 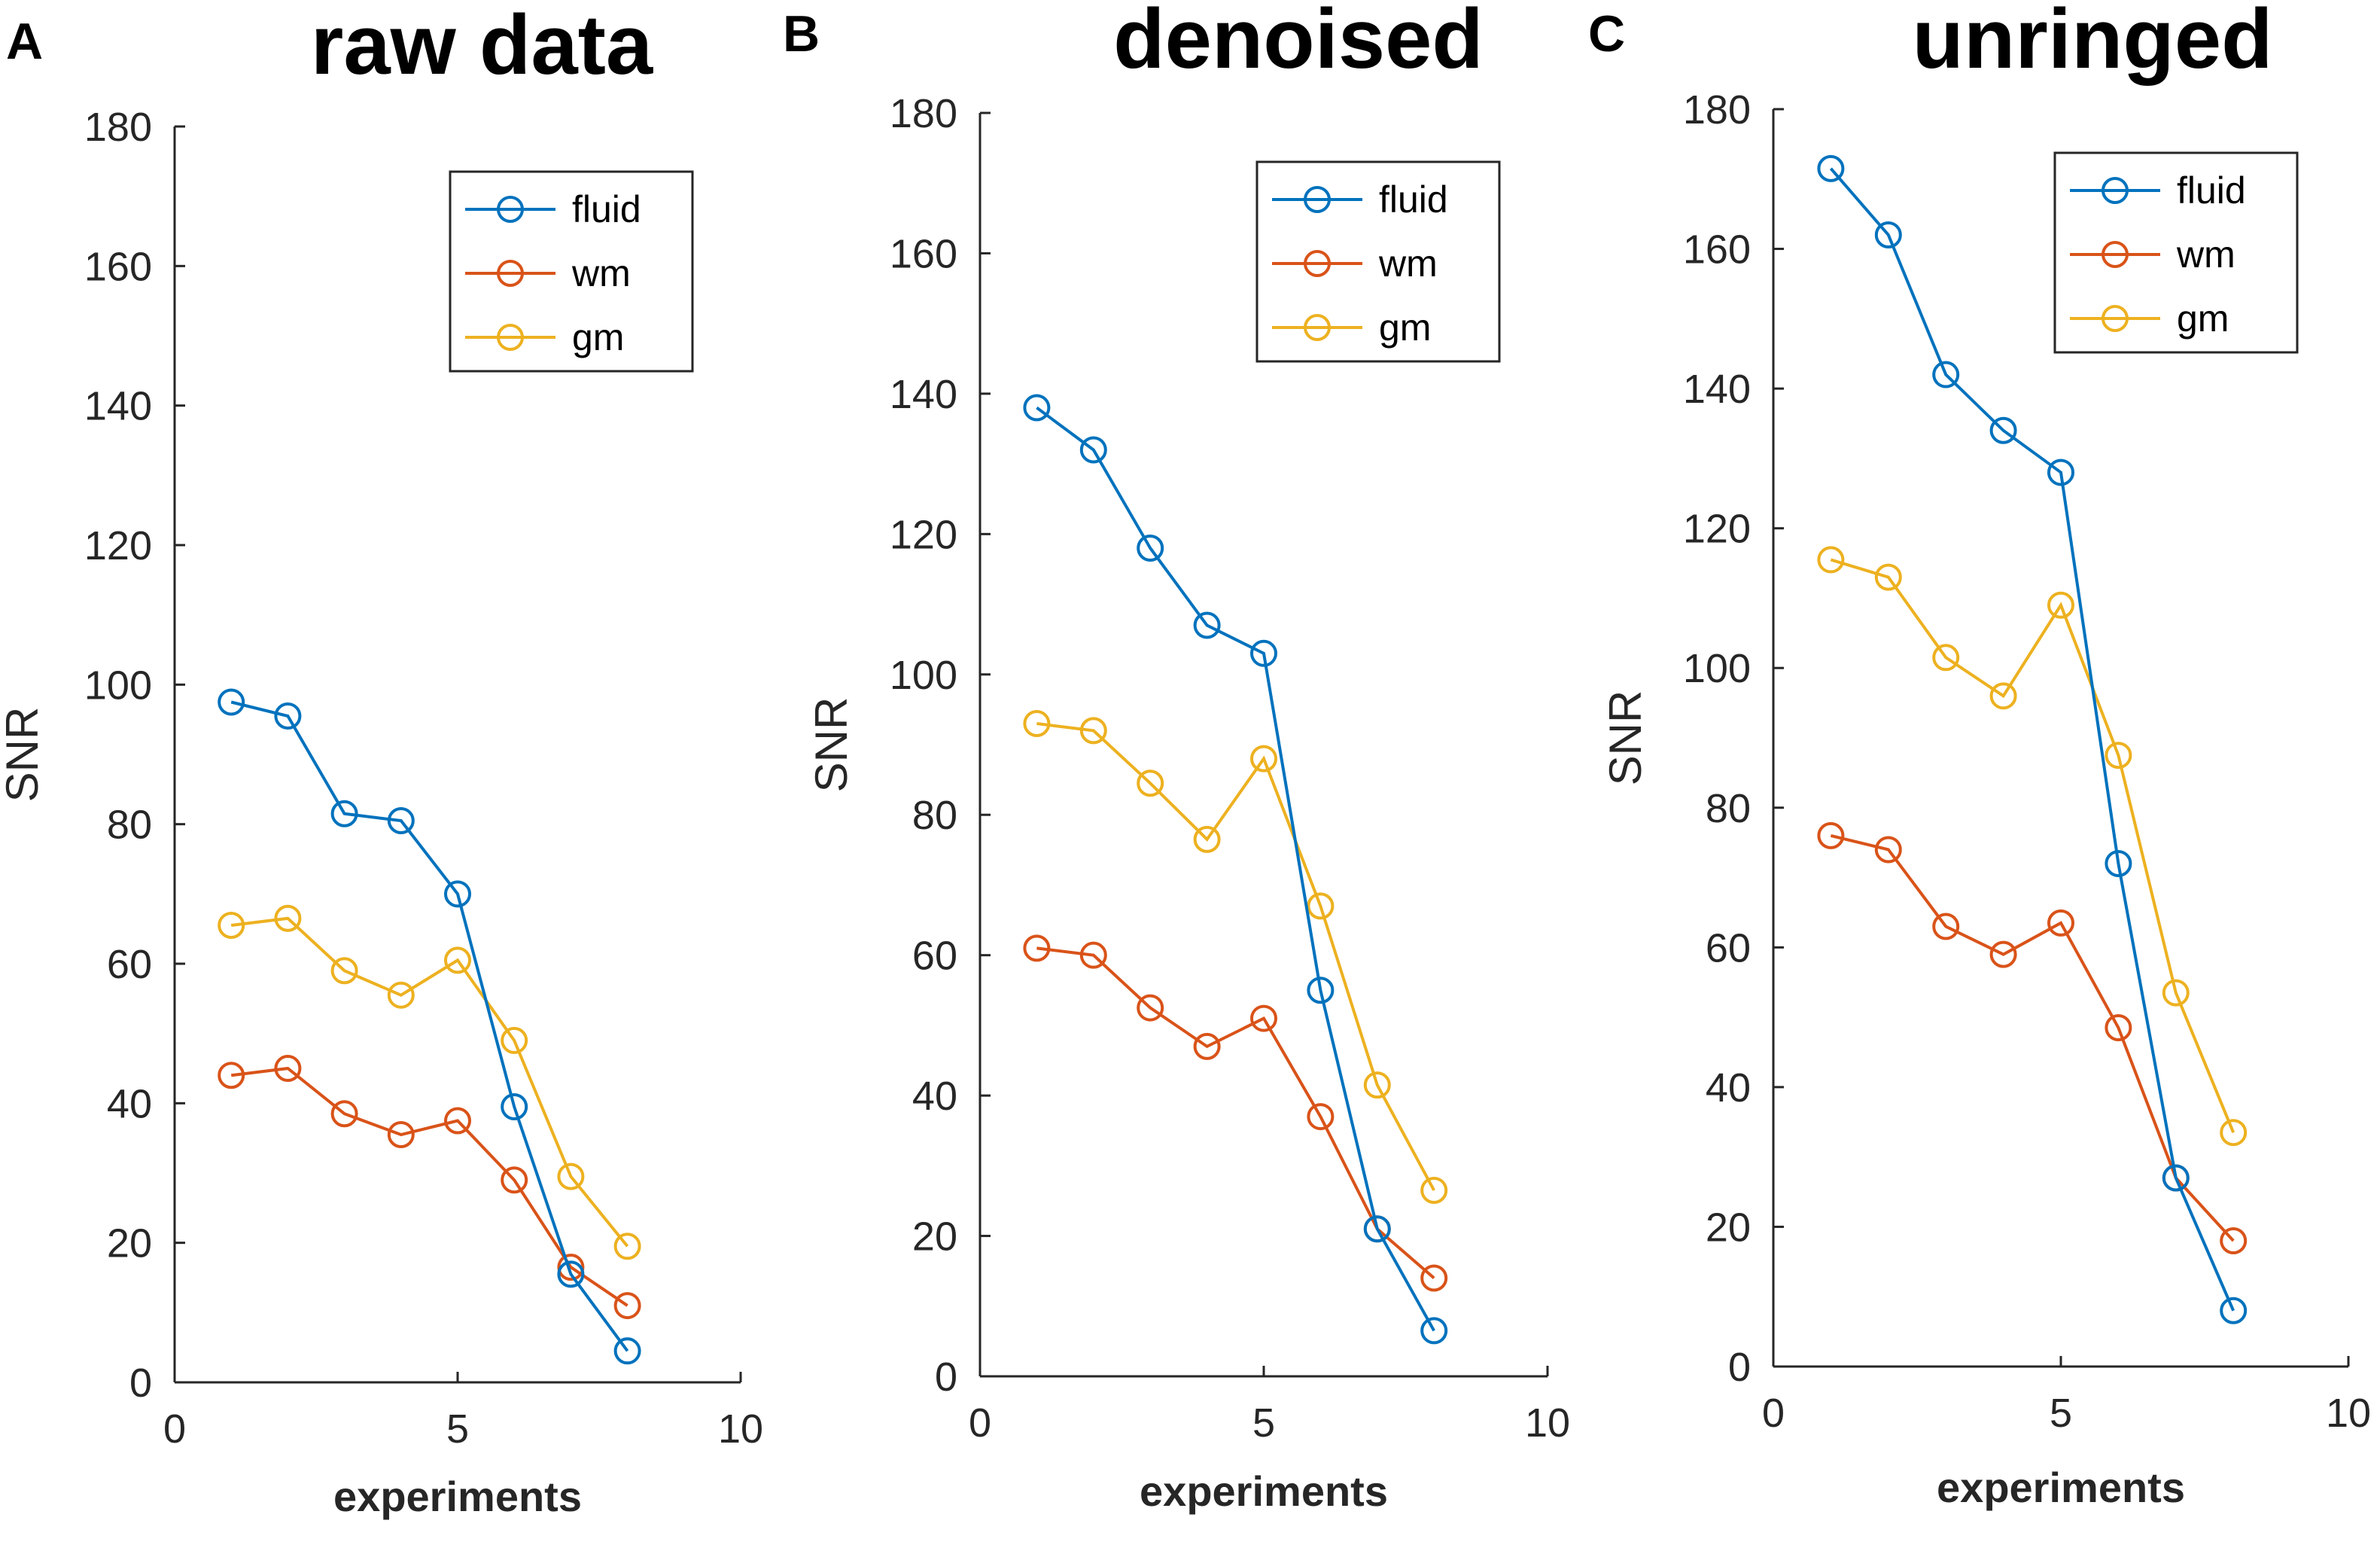 I want to click on chart-title: denoised, so click(x=1298, y=43).